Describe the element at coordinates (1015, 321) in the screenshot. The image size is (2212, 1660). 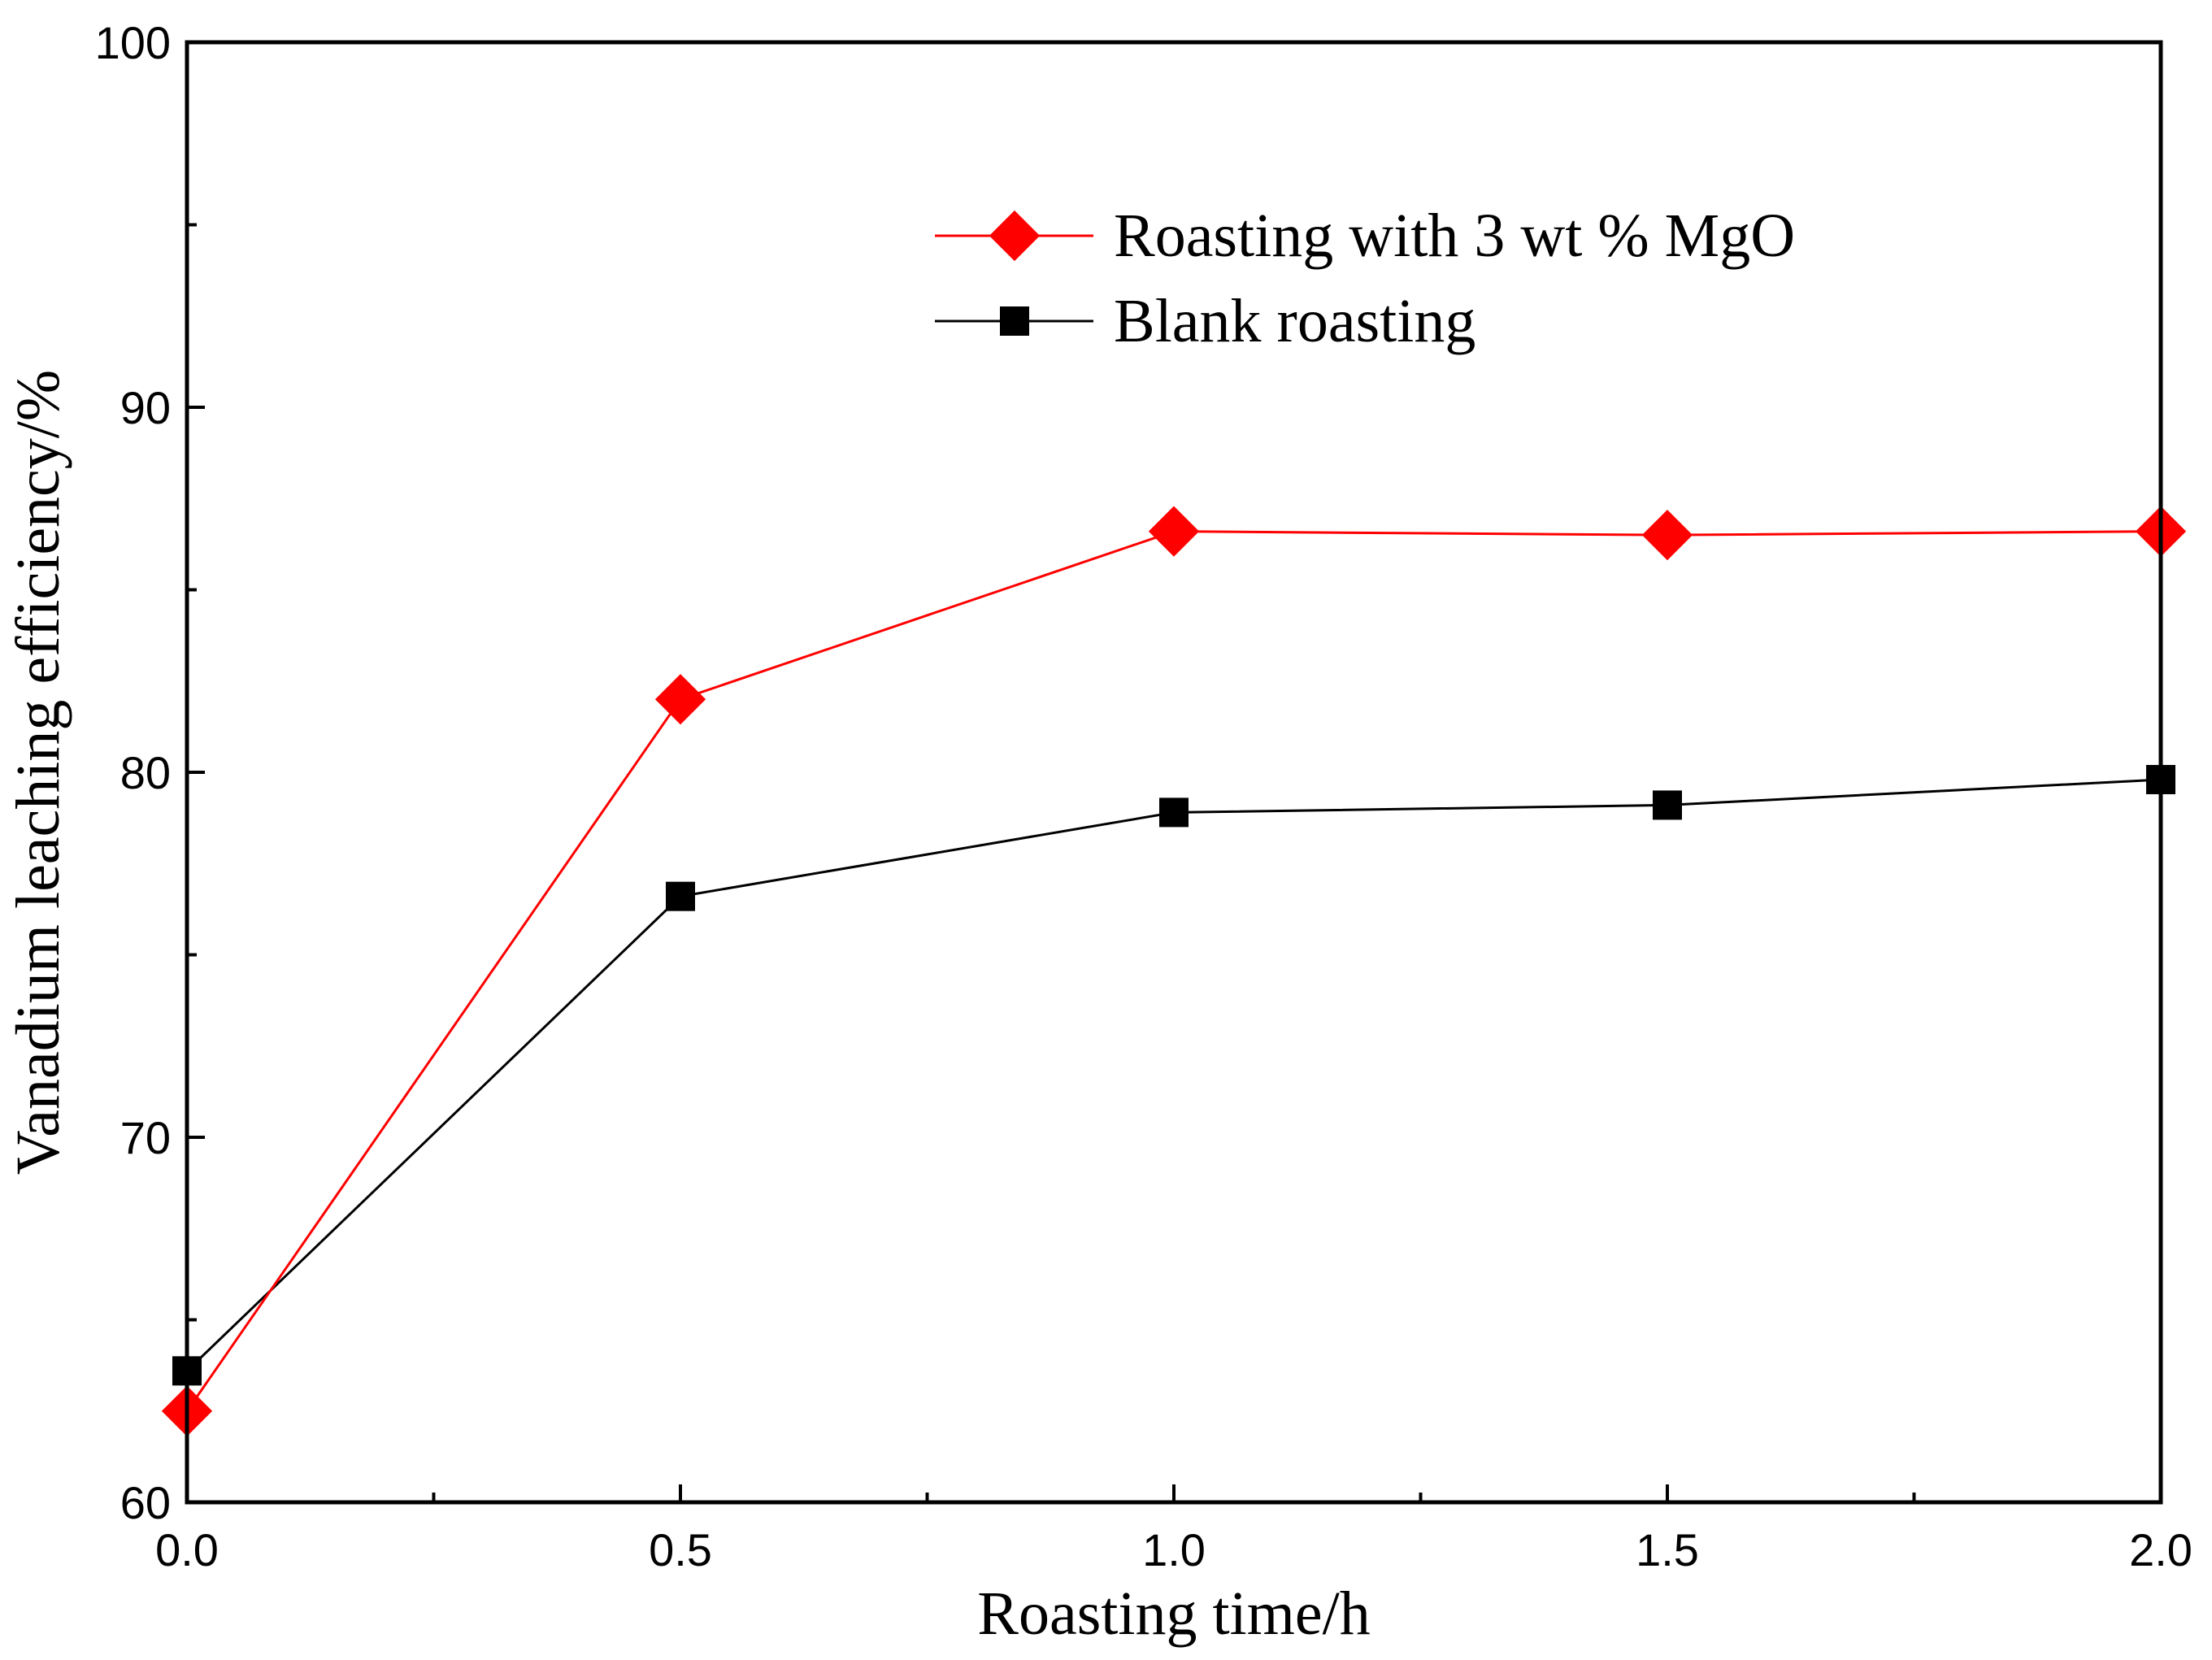
I see `legend-marker-blank` at that location.